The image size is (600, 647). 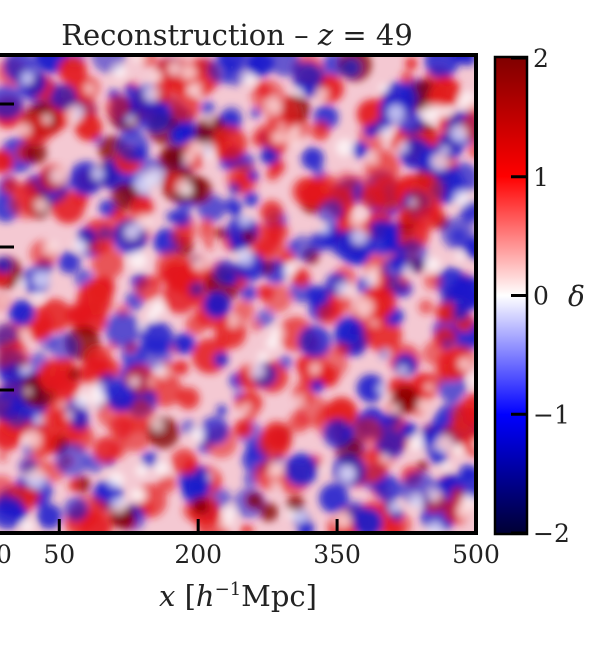 I want to click on x-axis-label: x [h−1Mpc], so click(x=238, y=596).